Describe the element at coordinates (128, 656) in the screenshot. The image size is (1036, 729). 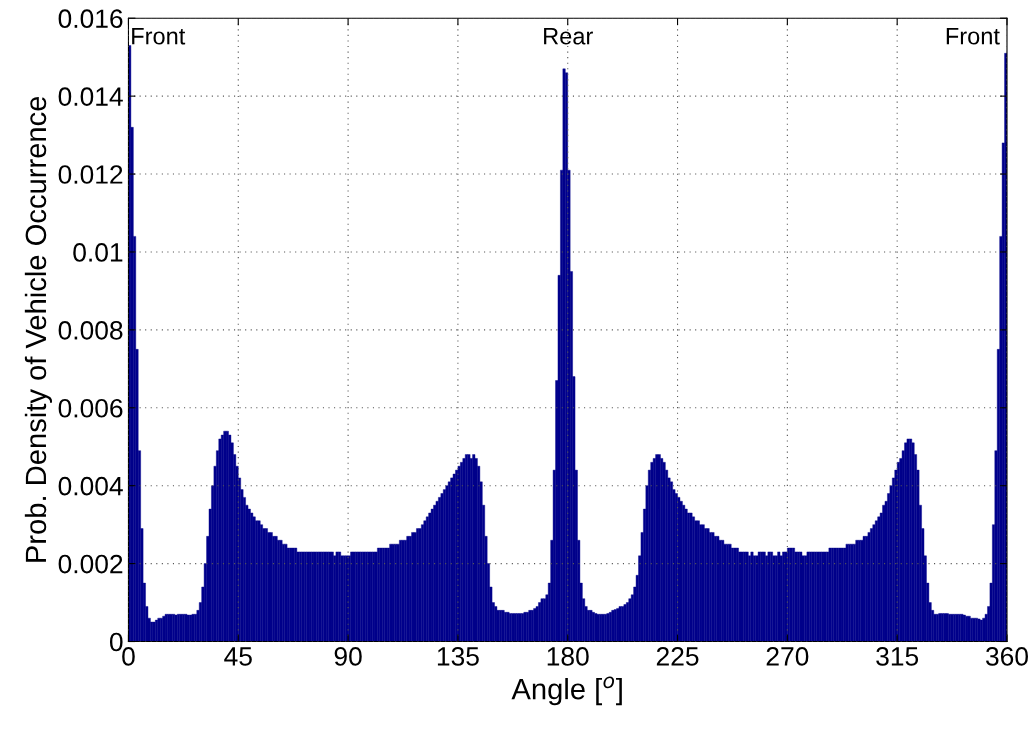
I see `x-tick-label: 0` at that location.